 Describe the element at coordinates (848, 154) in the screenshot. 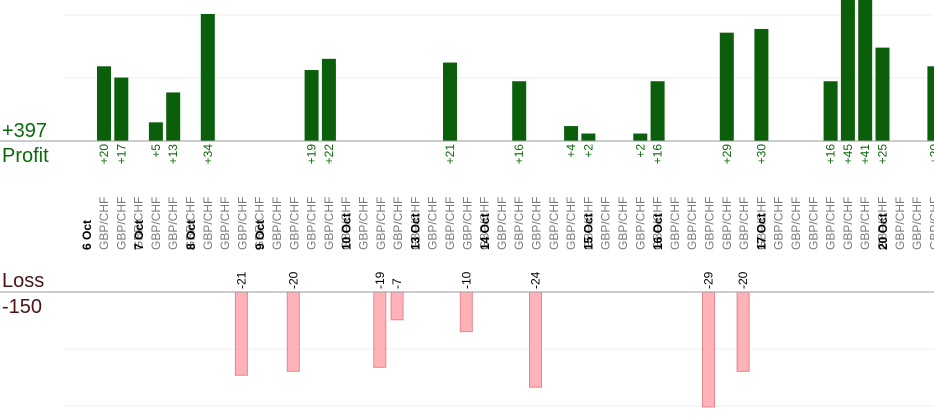

I see `profit-value-label: +45` at that location.